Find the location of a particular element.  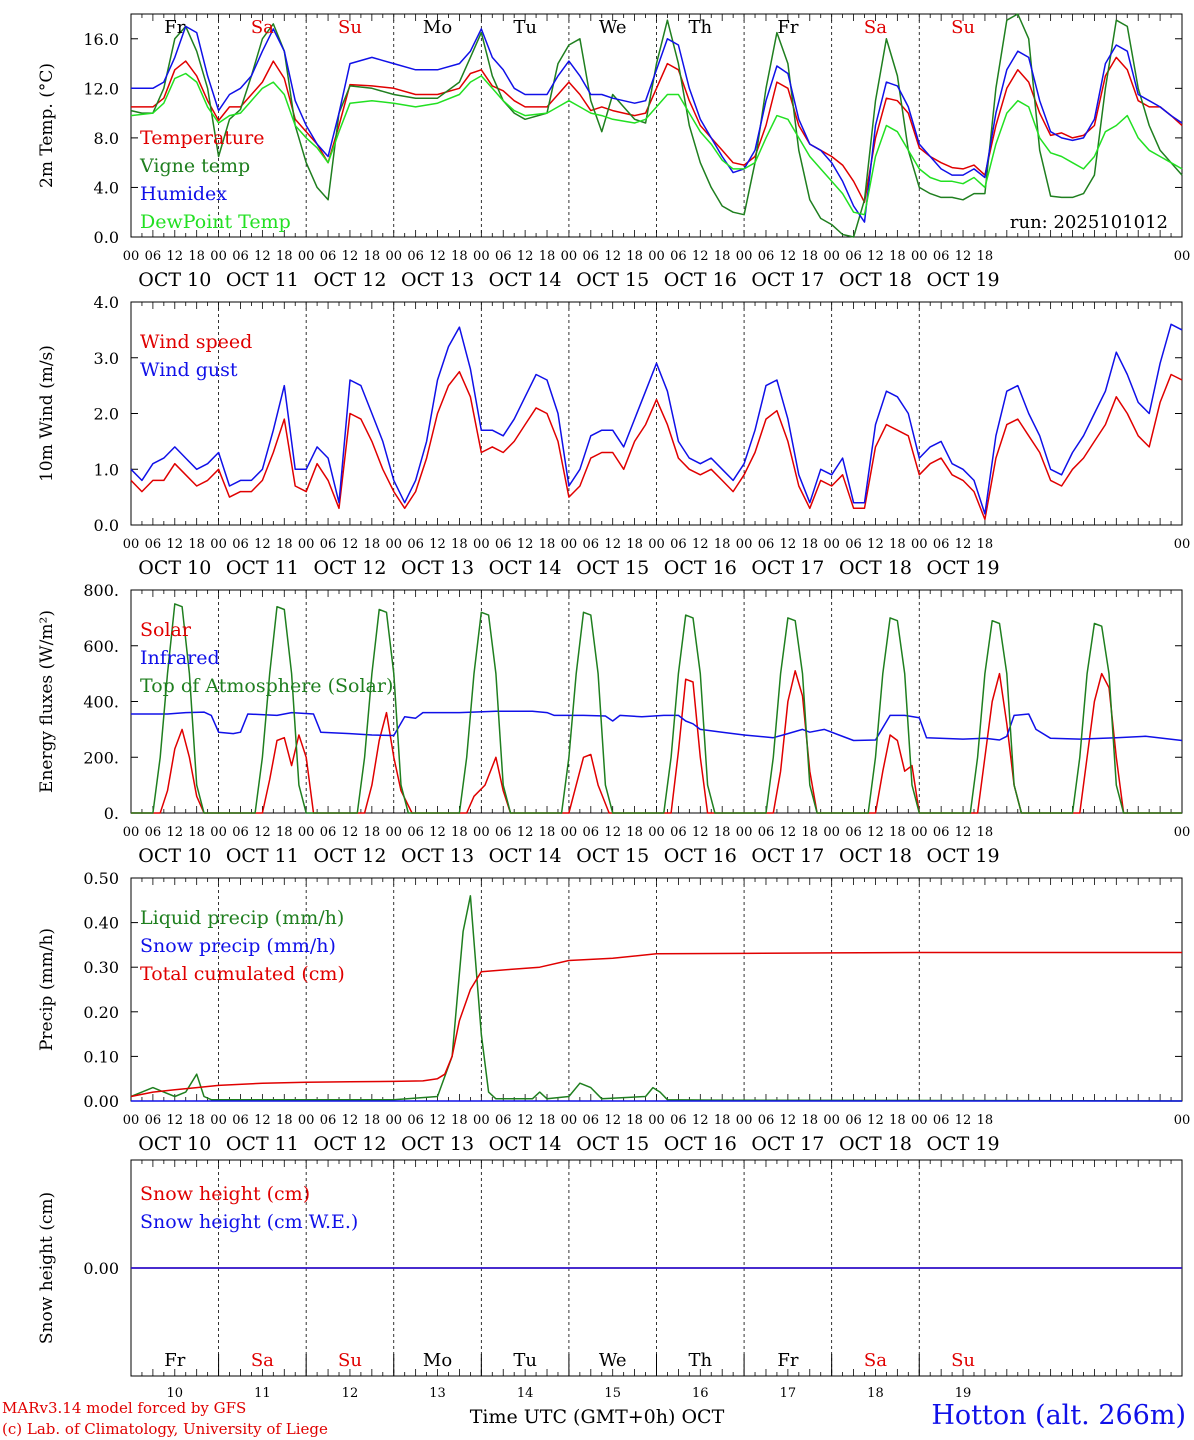

y-tick-label: 1.0 is located at coordinates (106, 469).